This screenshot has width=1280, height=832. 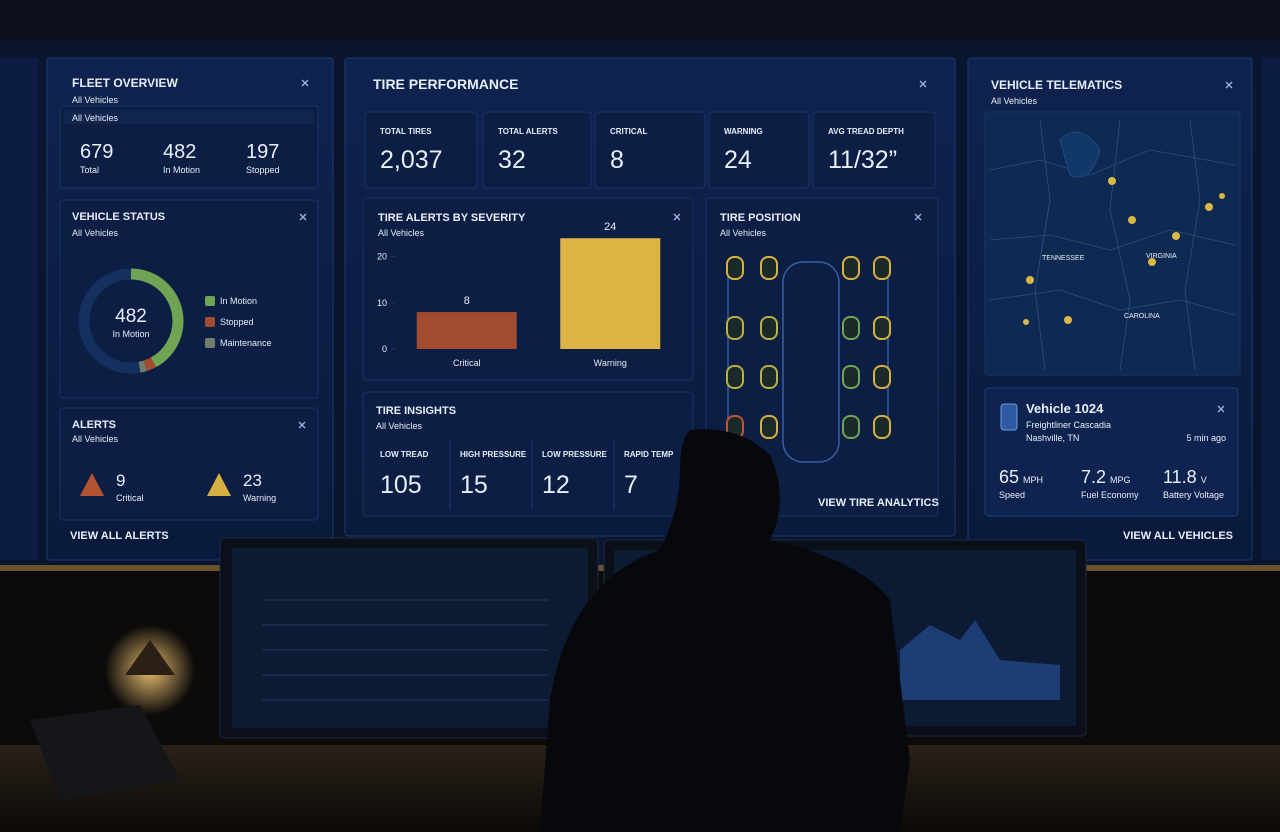 What do you see at coordinates (725, 630) in the screenshot?
I see `operator-silhouette` at bounding box center [725, 630].